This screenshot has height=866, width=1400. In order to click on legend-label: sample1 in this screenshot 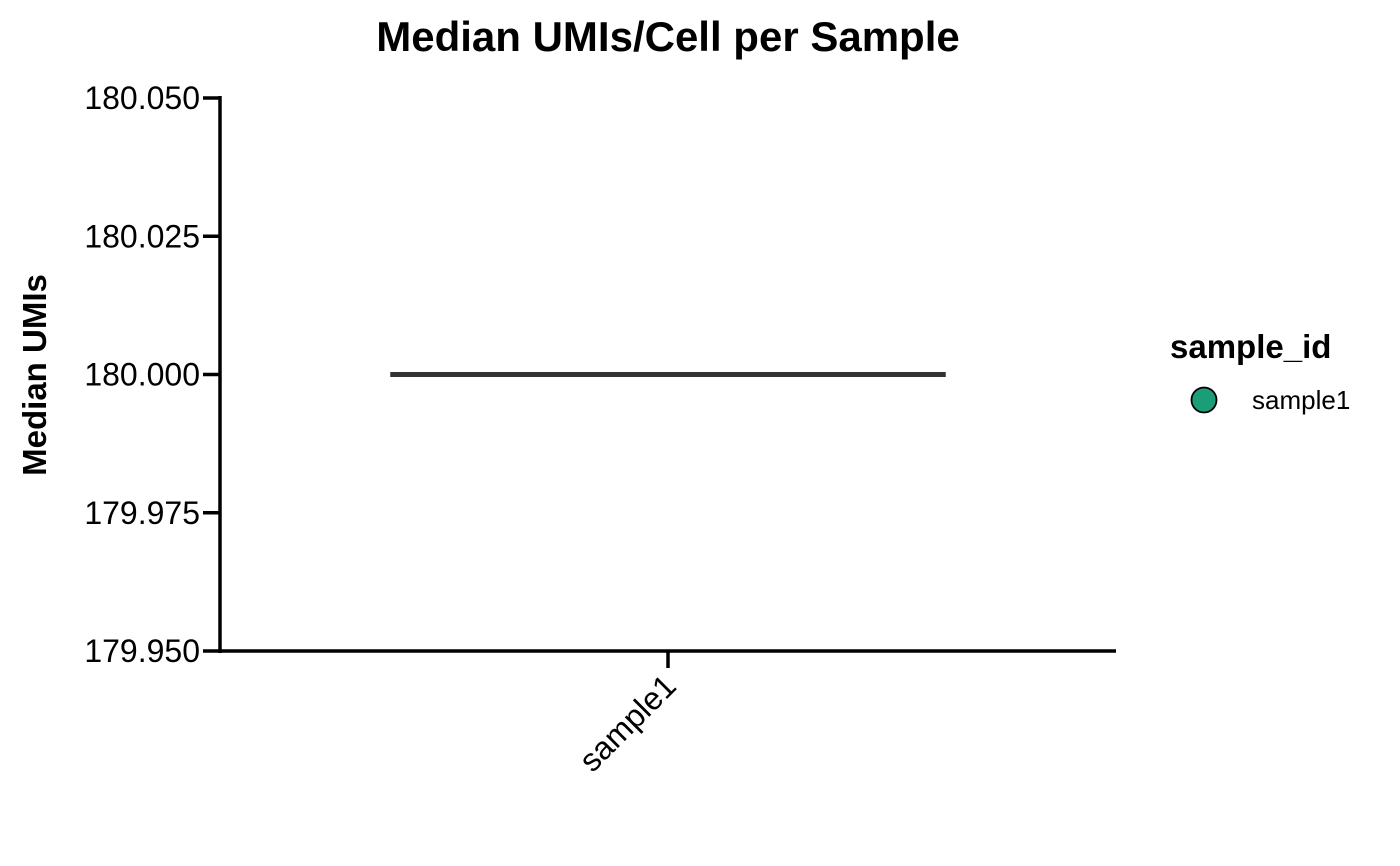, I will do `click(1301, 400)`.